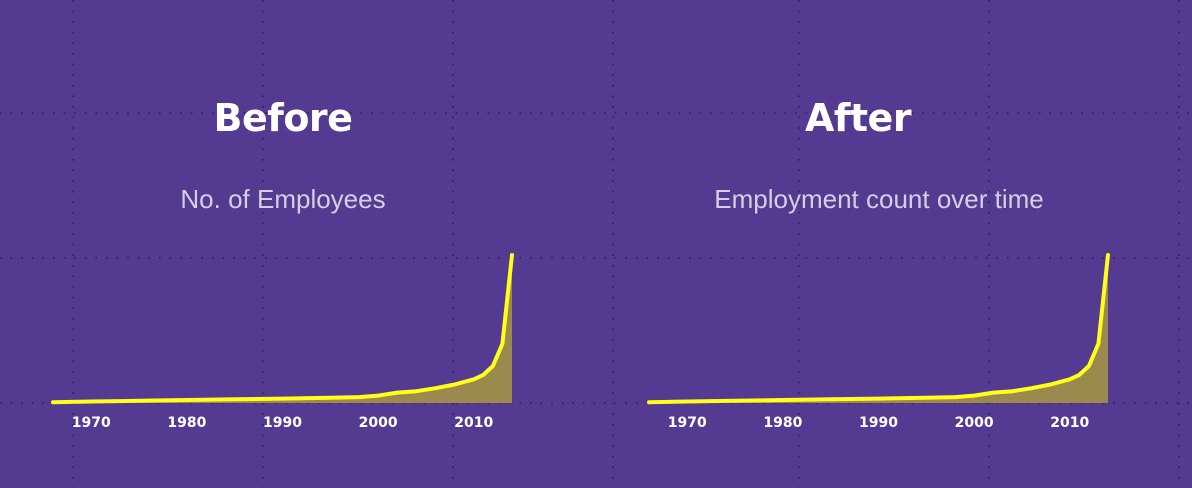 The image size is (1192, 488). I want to click on after-heading: After, so click(858, 118).